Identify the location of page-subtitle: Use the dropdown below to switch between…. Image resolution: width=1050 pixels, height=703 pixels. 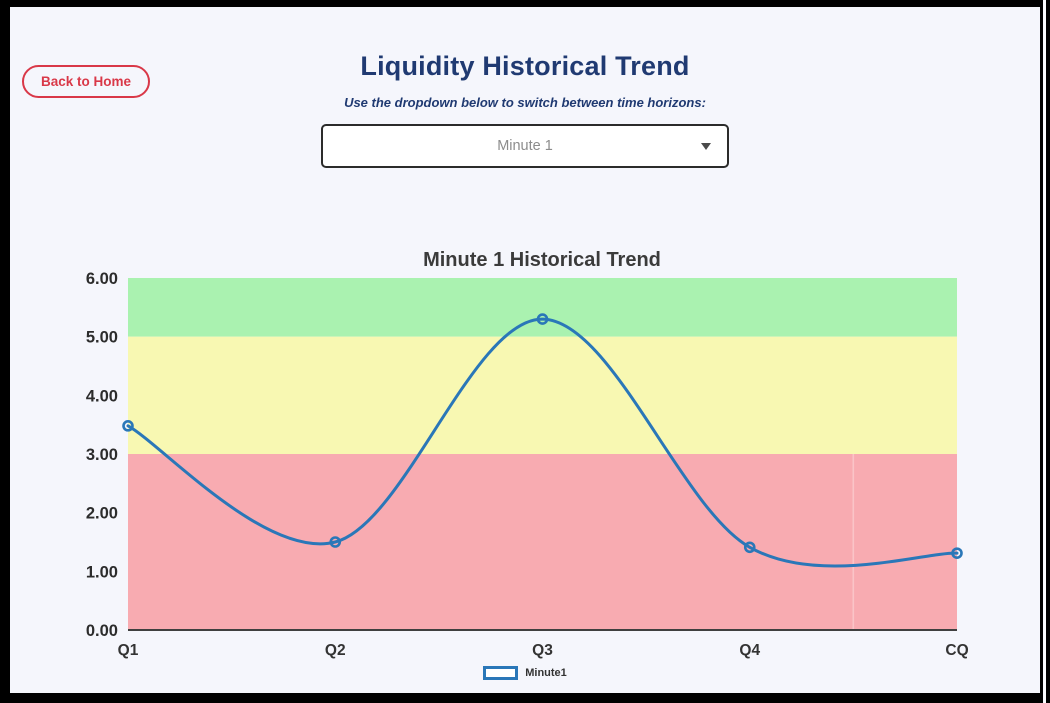
(525, 102).